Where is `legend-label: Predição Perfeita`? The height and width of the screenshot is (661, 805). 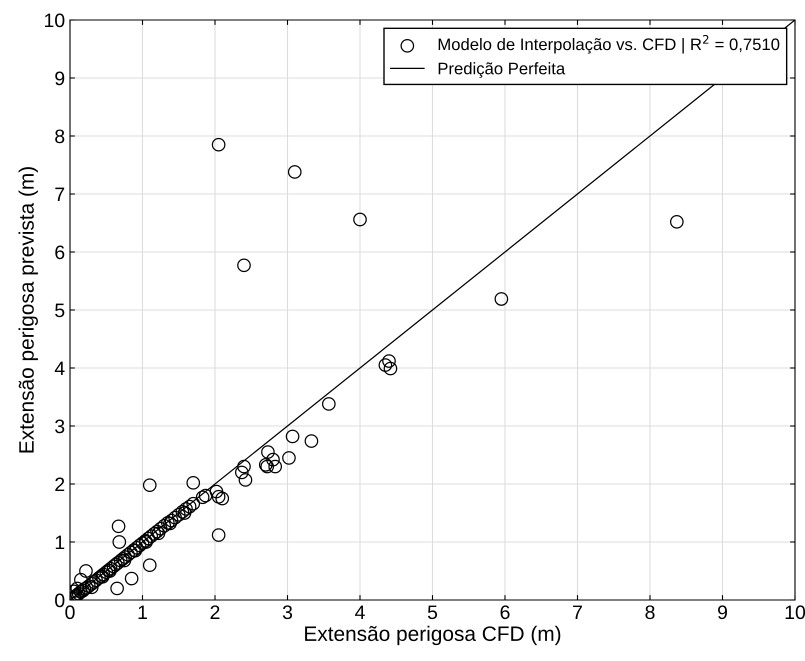 legend-label: Predição Perfeita is located at coordinates (502, 70).